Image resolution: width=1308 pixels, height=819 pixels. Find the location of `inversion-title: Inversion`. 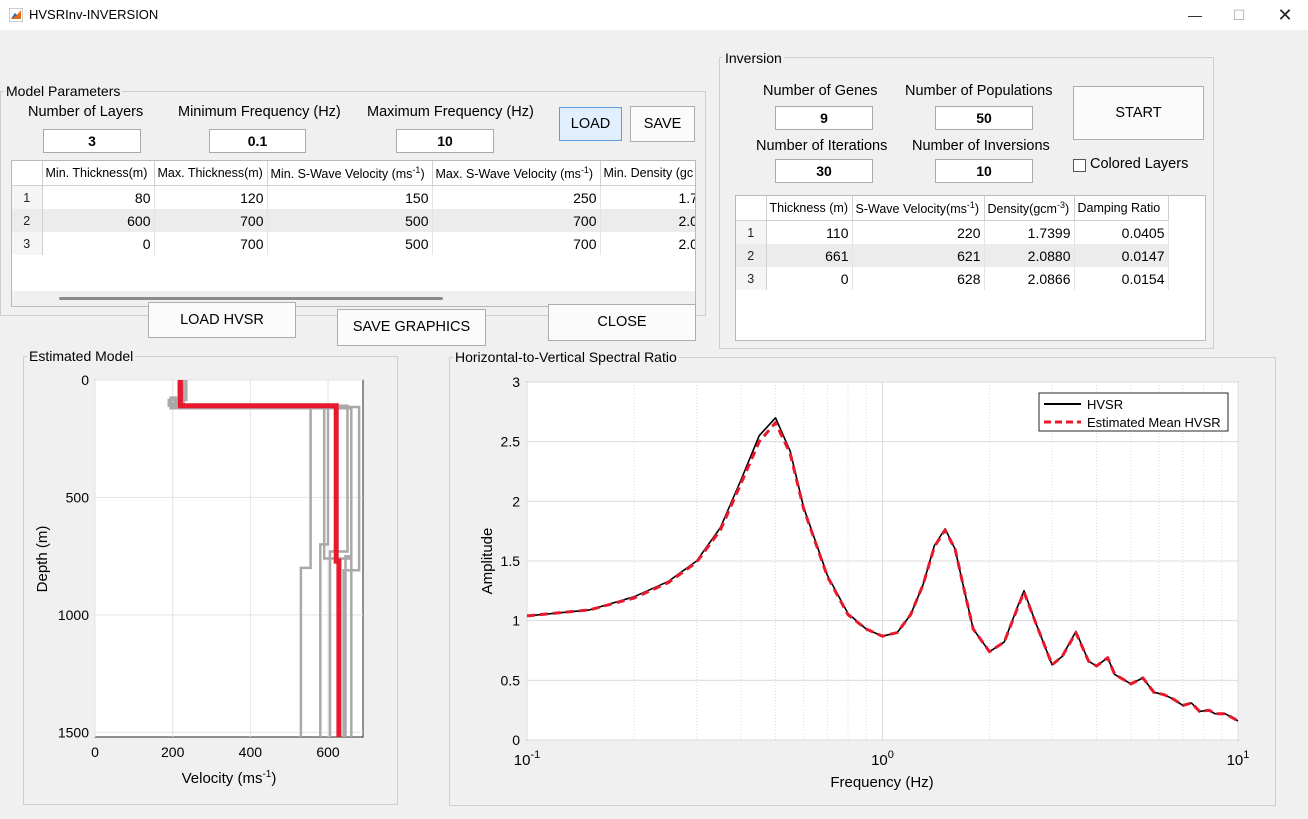

inversion-title: Inversion is located at coordinates (753, 58).